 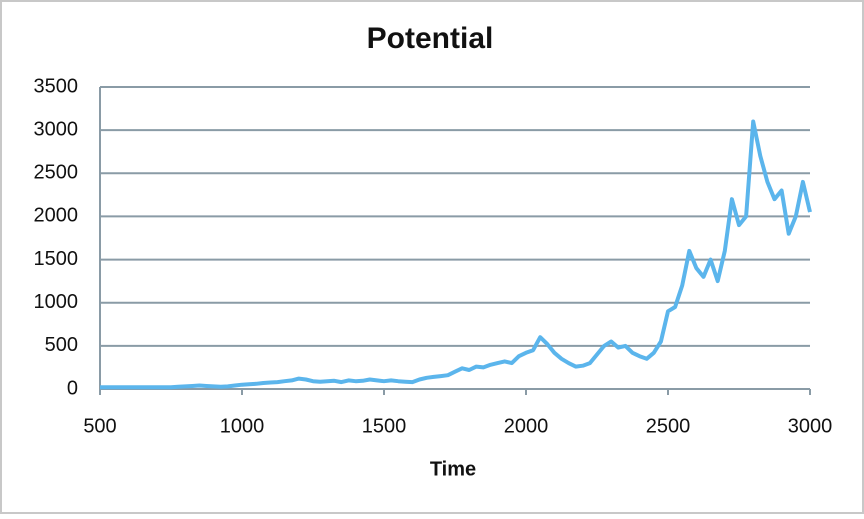 I want to click on y-tick-label: 500, so click(x=61, y=345).